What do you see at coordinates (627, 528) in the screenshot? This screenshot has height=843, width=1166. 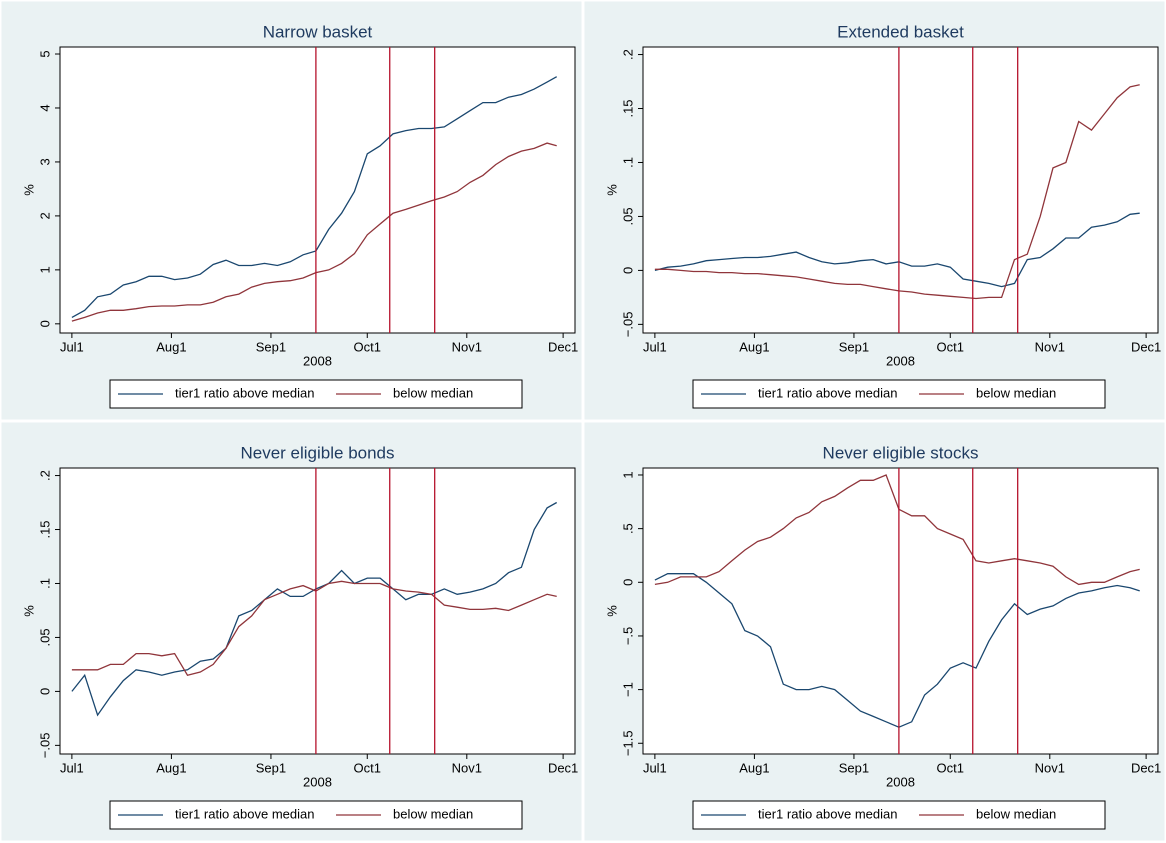 I see `y-tick-label: .5` at bounding box center [627, 528].